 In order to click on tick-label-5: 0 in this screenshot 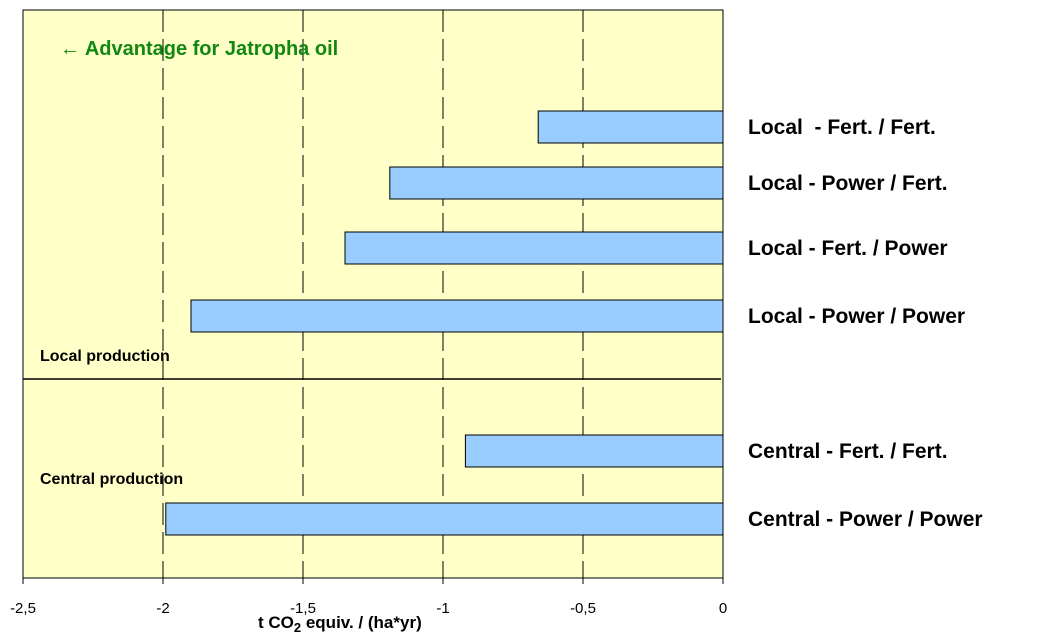, I will do `click(723, 608)`.